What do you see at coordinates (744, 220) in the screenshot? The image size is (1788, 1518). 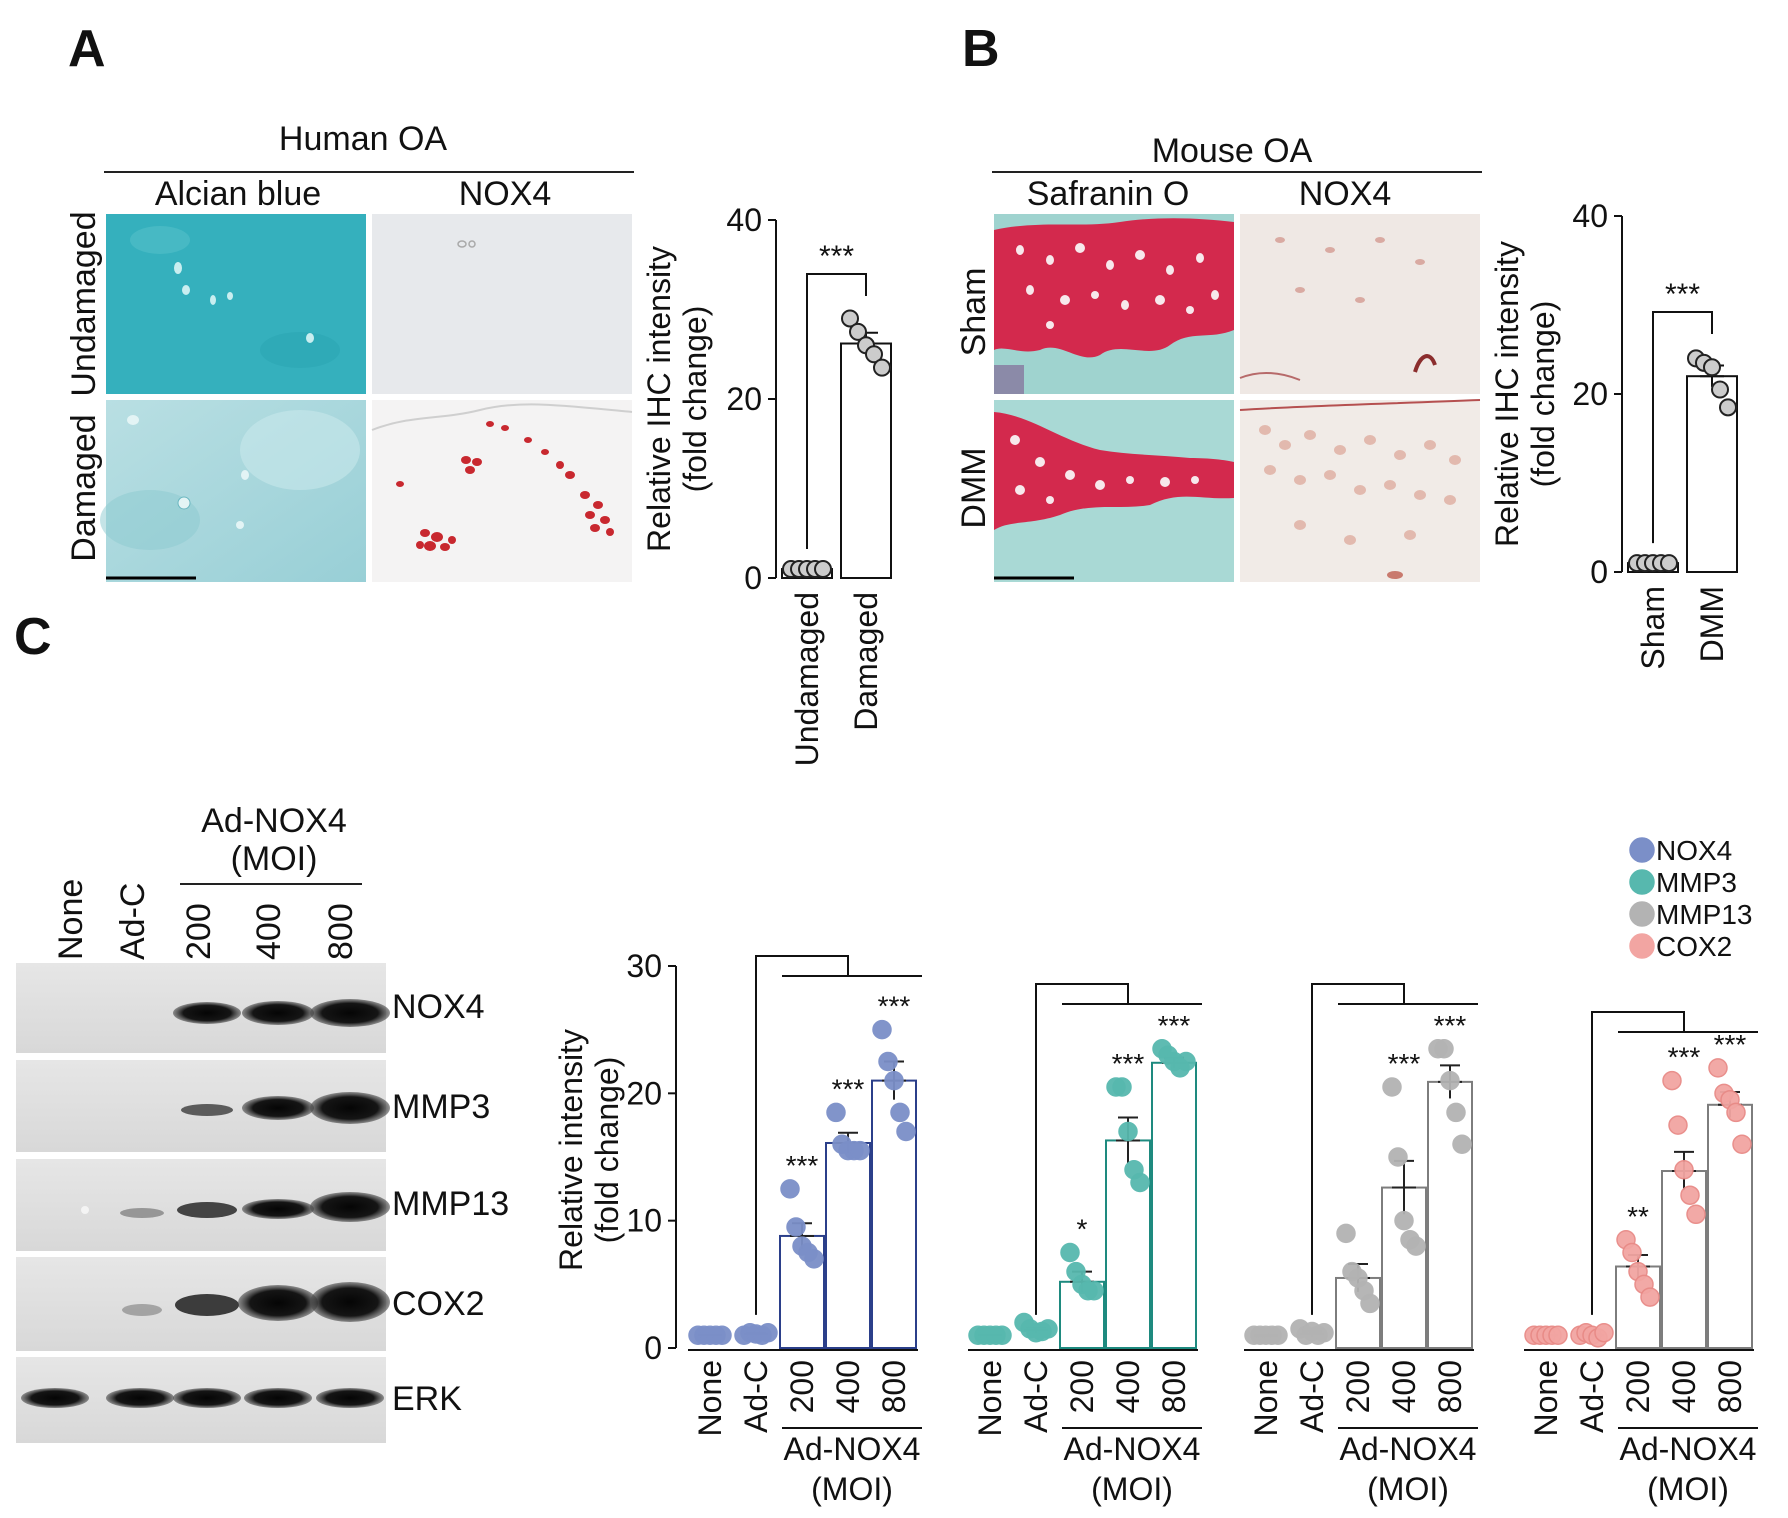 I see `y-tick-label: 40` at bounding box center [744, 220].